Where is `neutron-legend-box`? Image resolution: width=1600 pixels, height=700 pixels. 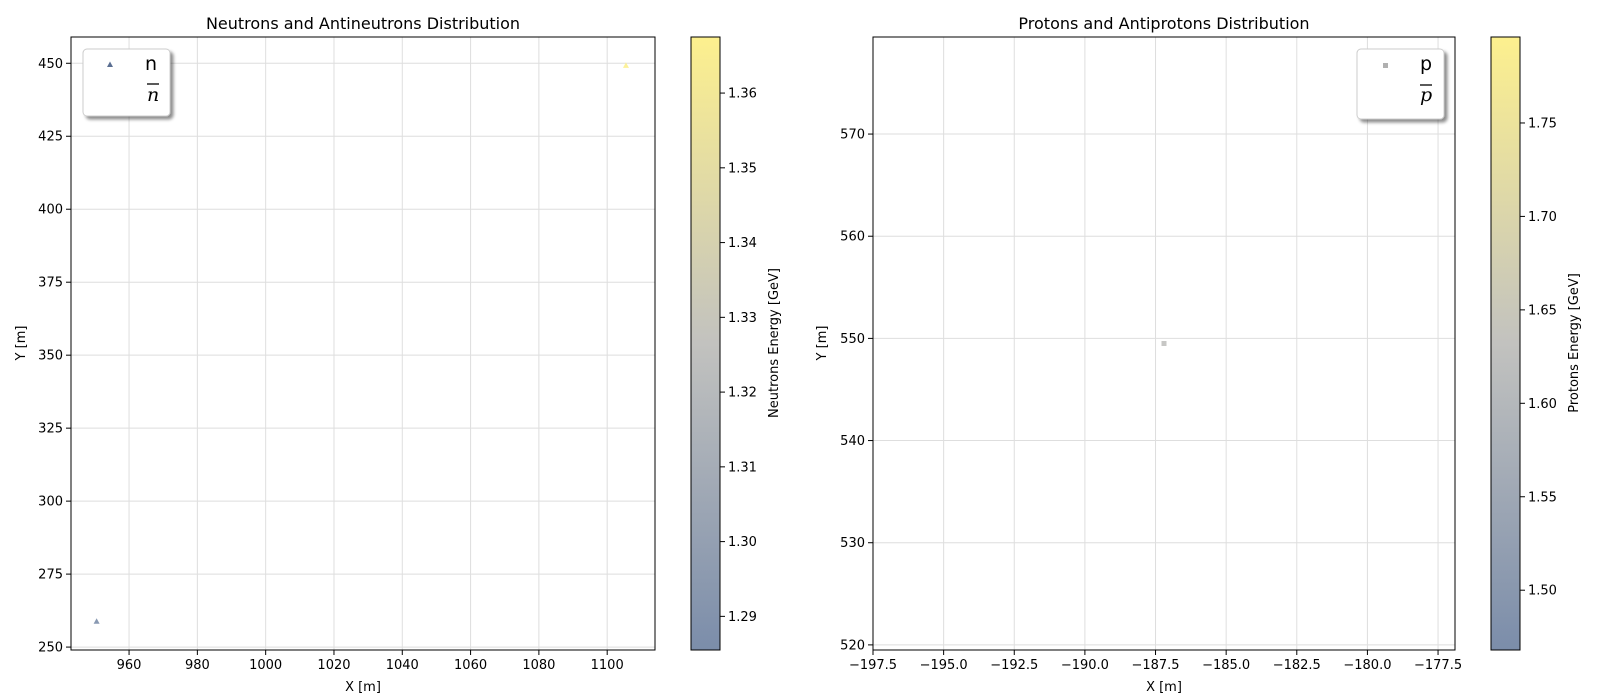
neutron-legend-box is located at coordinates (126, 82).